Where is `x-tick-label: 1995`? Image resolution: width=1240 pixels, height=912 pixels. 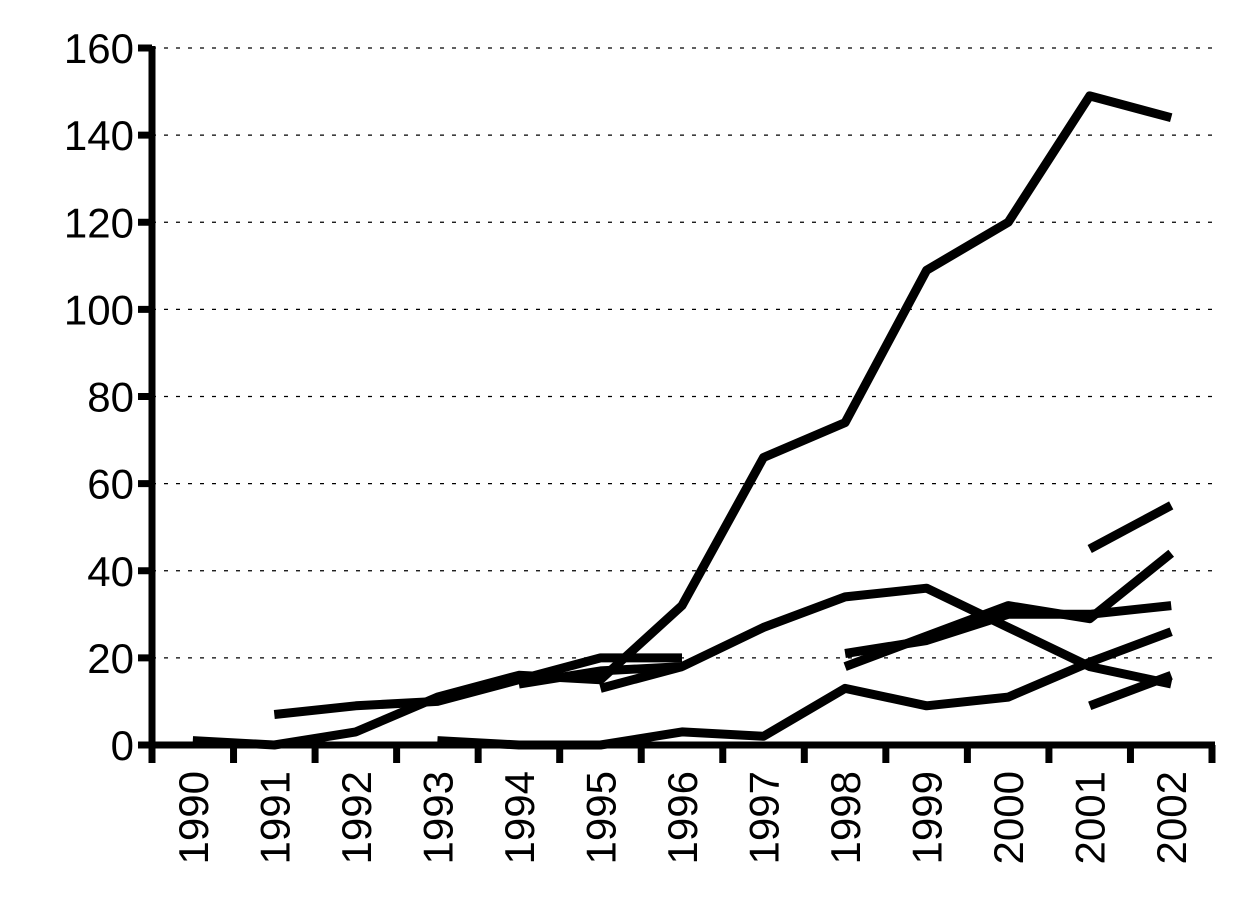
x-tick-label: 1995 is located at coordinates (600, 817).